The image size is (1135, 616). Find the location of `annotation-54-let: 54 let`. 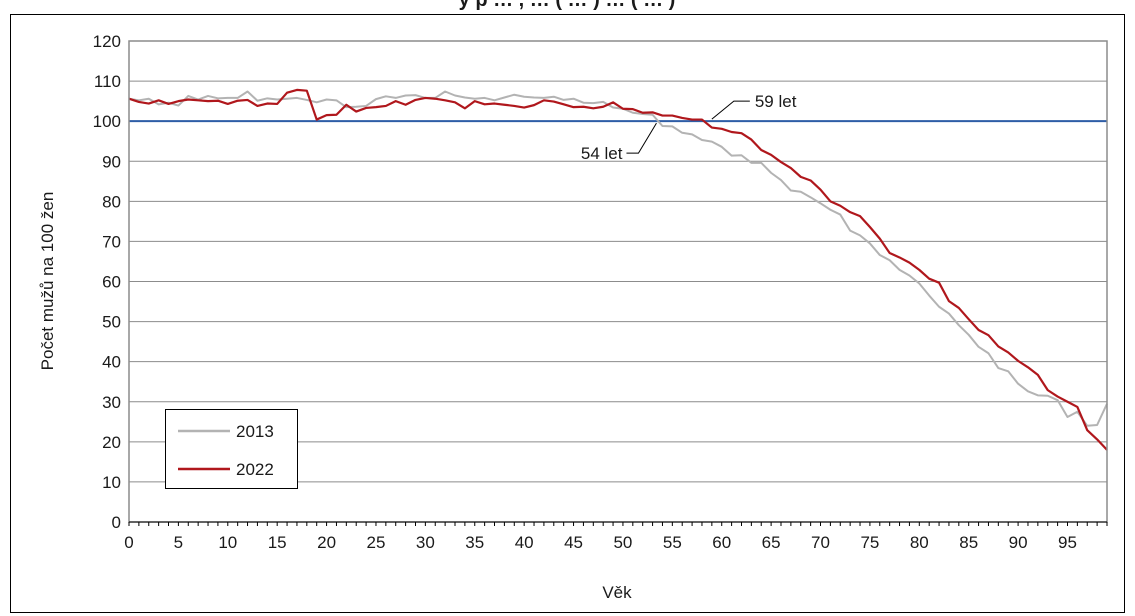

annotation-54-let: 54 let is located at coordinates (602, 153).